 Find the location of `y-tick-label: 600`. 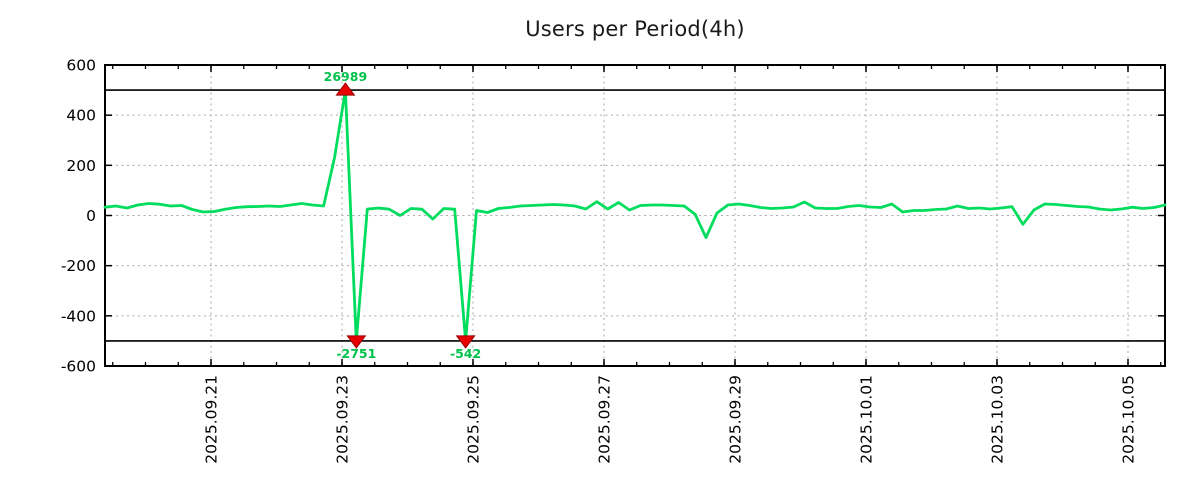

y-tick-label: 600 is located at coordinates (81, 66).